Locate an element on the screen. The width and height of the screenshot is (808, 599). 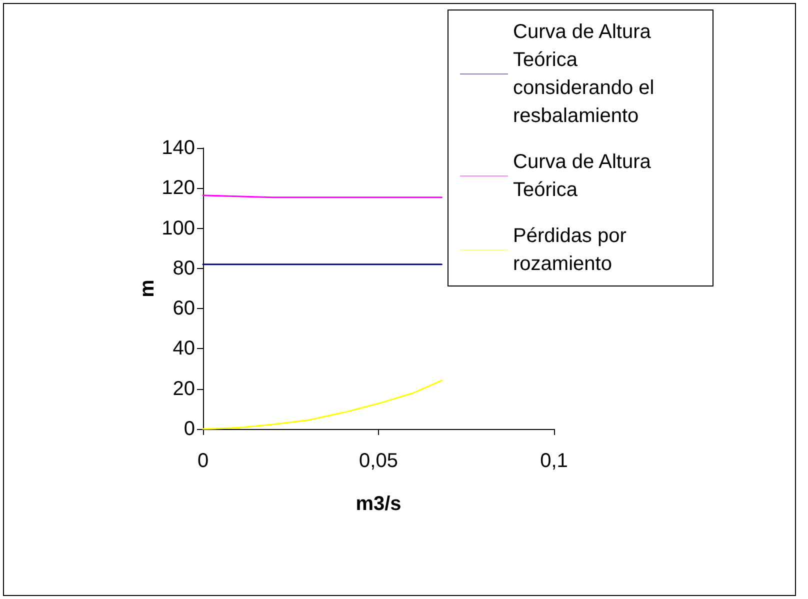
y-axis-title: m is located at coordinates (147, 289).